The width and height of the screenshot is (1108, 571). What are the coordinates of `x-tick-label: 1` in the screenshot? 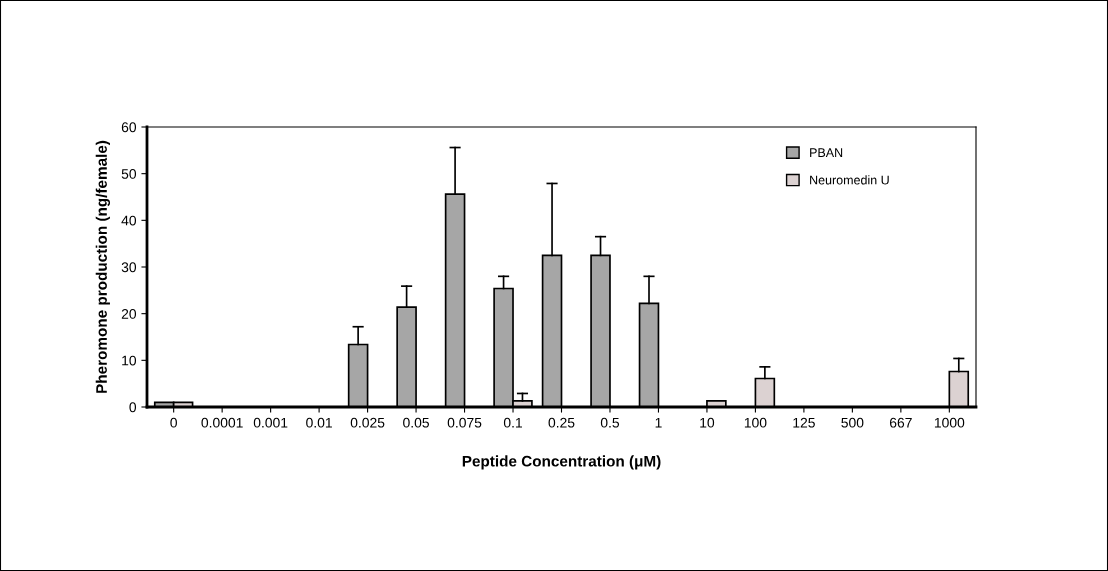 It's located at (658, 422).